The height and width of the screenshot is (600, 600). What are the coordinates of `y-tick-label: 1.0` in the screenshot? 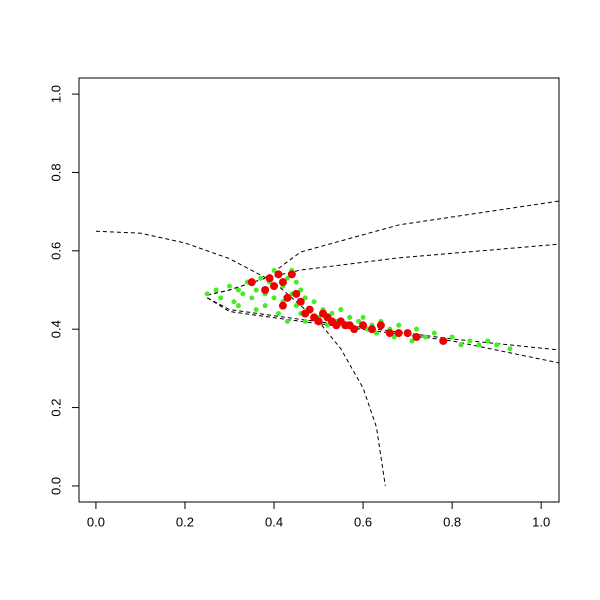 It's located at (55, 94).